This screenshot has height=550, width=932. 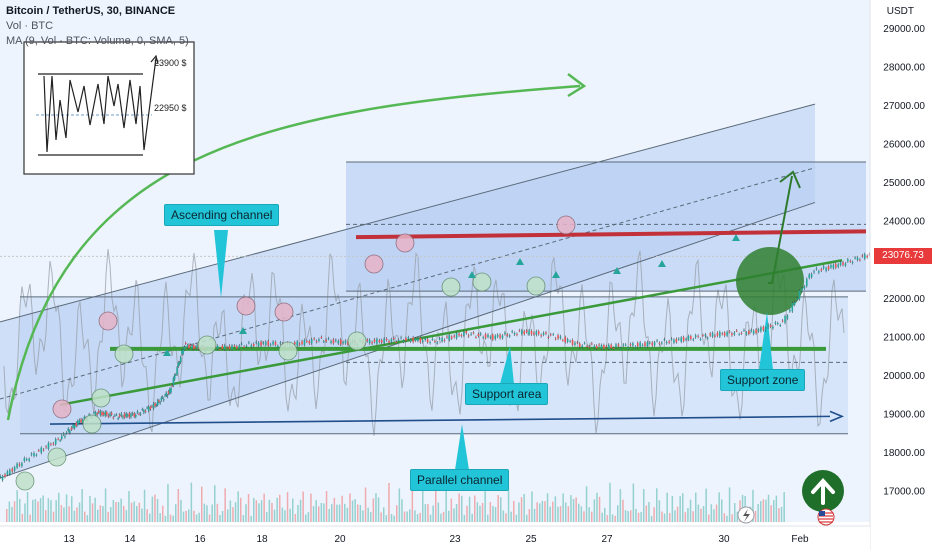 What do you see at coordinates (507, 365) in the screenshot?
I see `support-area-pointer` at bounding box center [507, 365].